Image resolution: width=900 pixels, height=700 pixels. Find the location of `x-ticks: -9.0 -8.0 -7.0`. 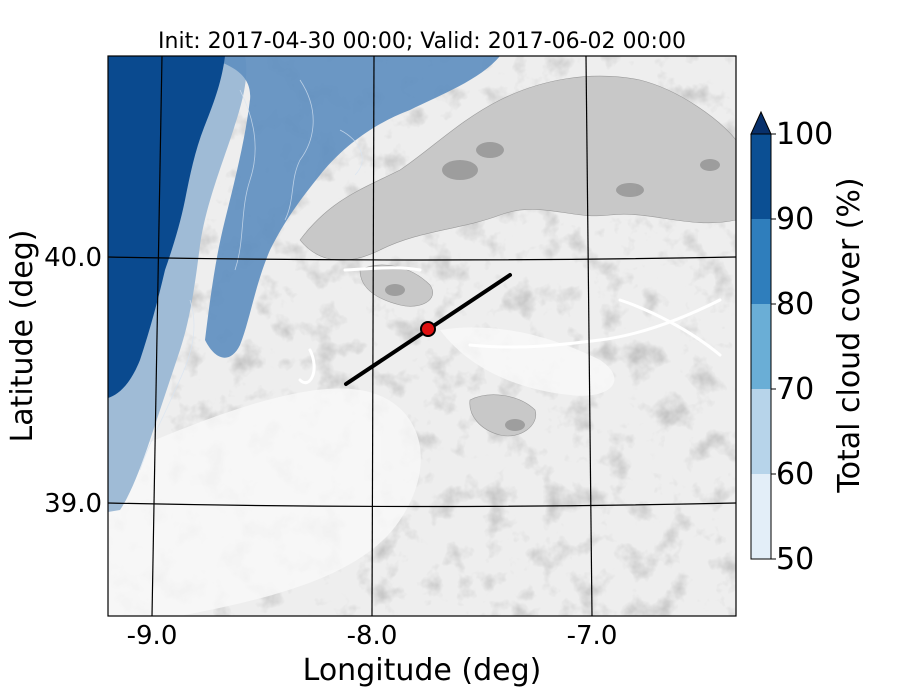

x-ticks: -9.0 -8.0 -7.0 is located at coordinates (372, 636).